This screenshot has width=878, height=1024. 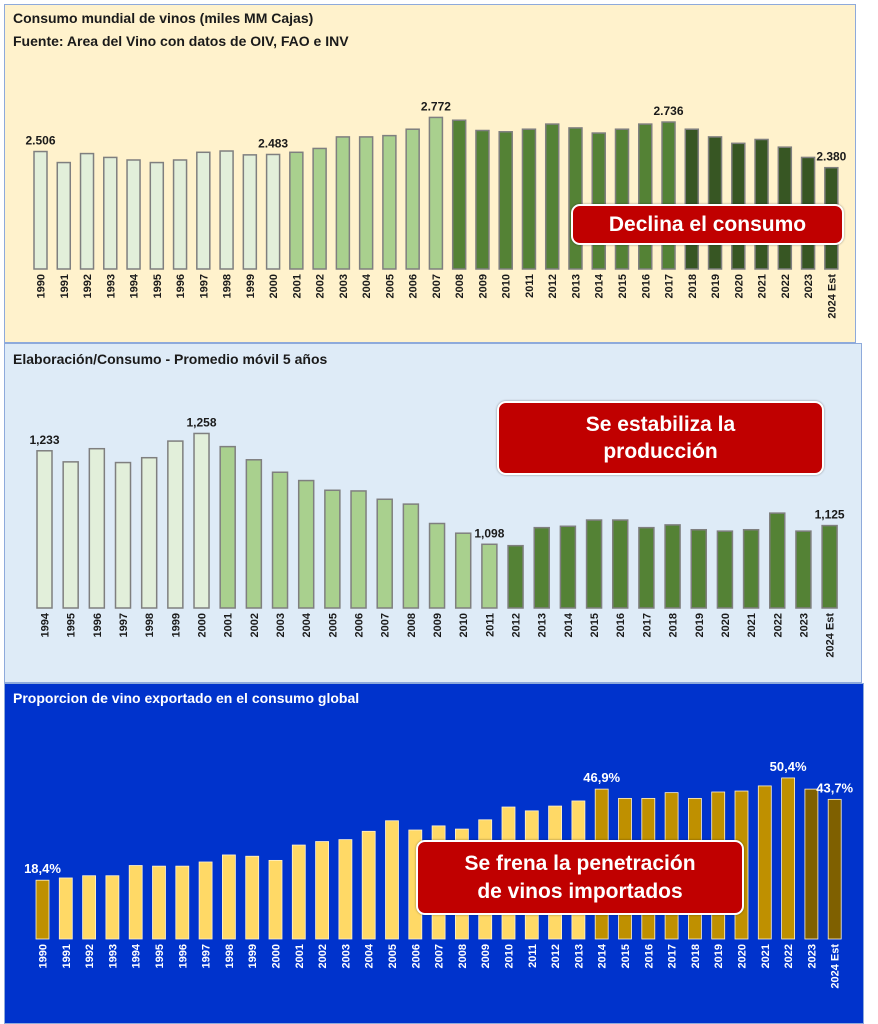 I want to click on bar-2022, so click(x=777, y=560).